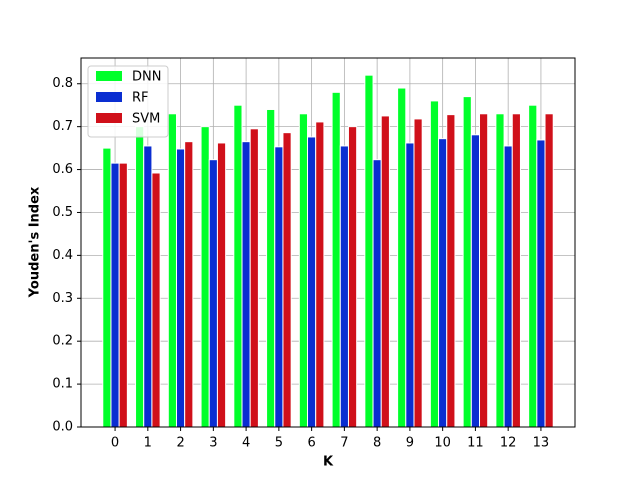  What do you see at coordinates (35, 242) in the screenshot?
I see `y-axis-label: Youden's Index` at bounding box center [35, 242].